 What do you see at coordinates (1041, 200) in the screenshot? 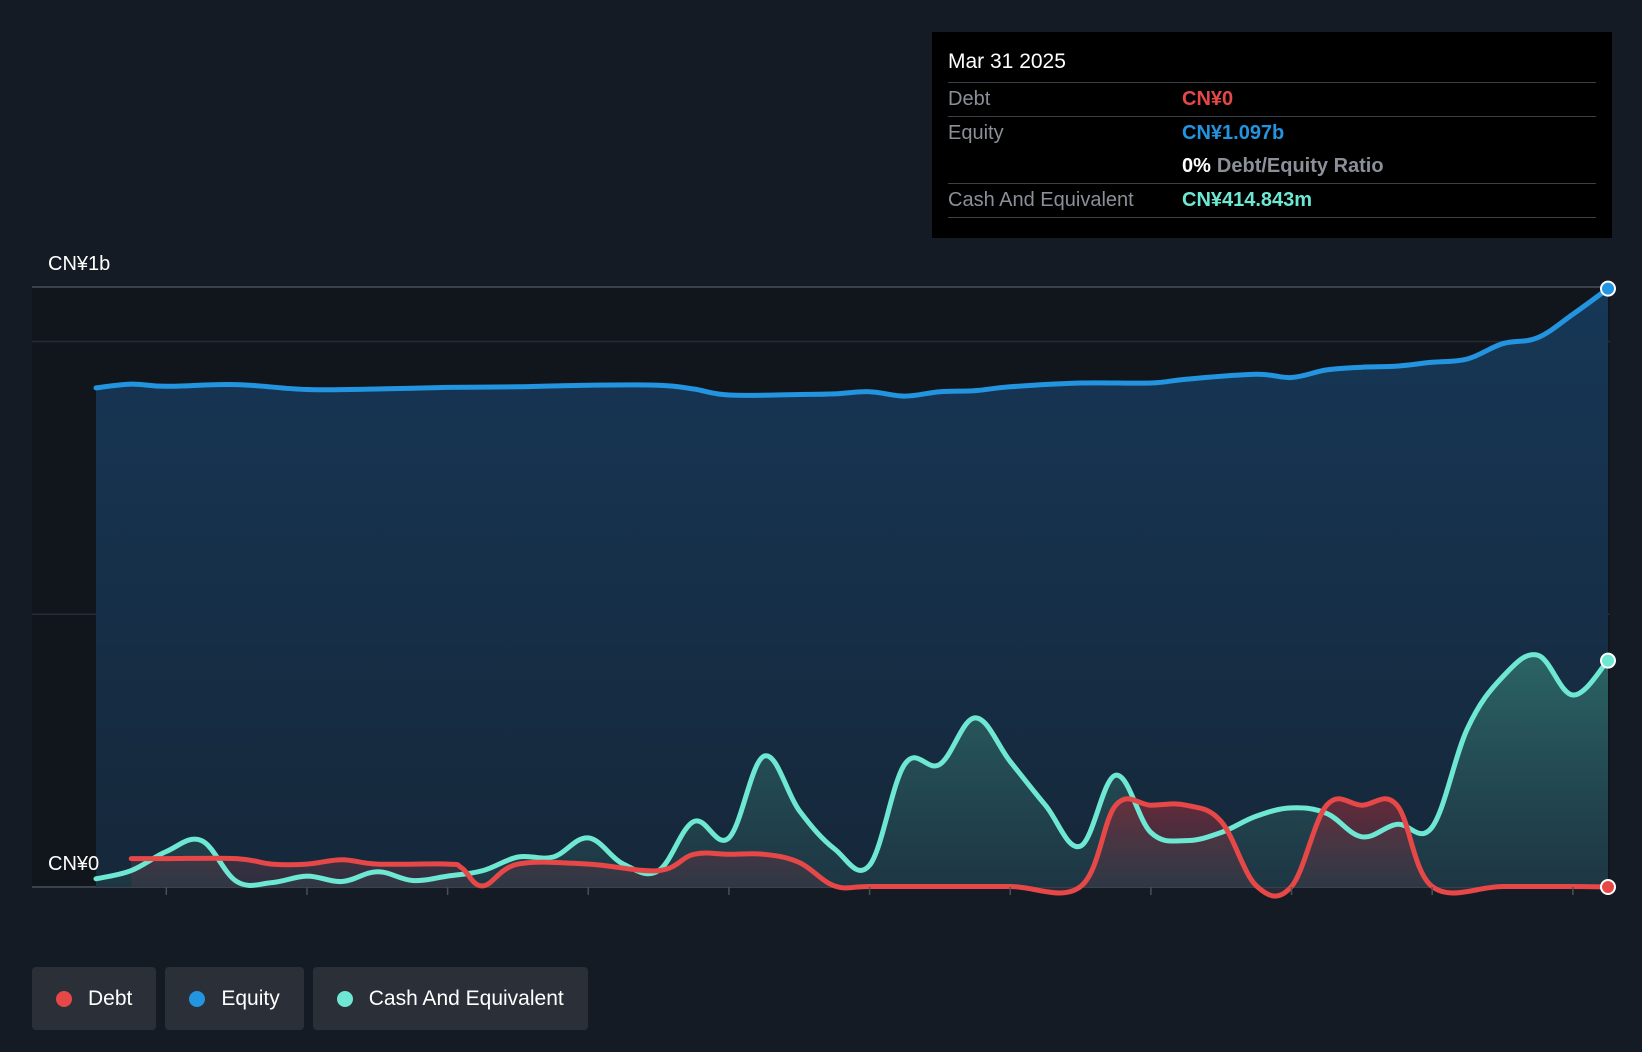
I see `tooltip-cash-label: Cash And Equivalent` at bounding box center [1041, 200].